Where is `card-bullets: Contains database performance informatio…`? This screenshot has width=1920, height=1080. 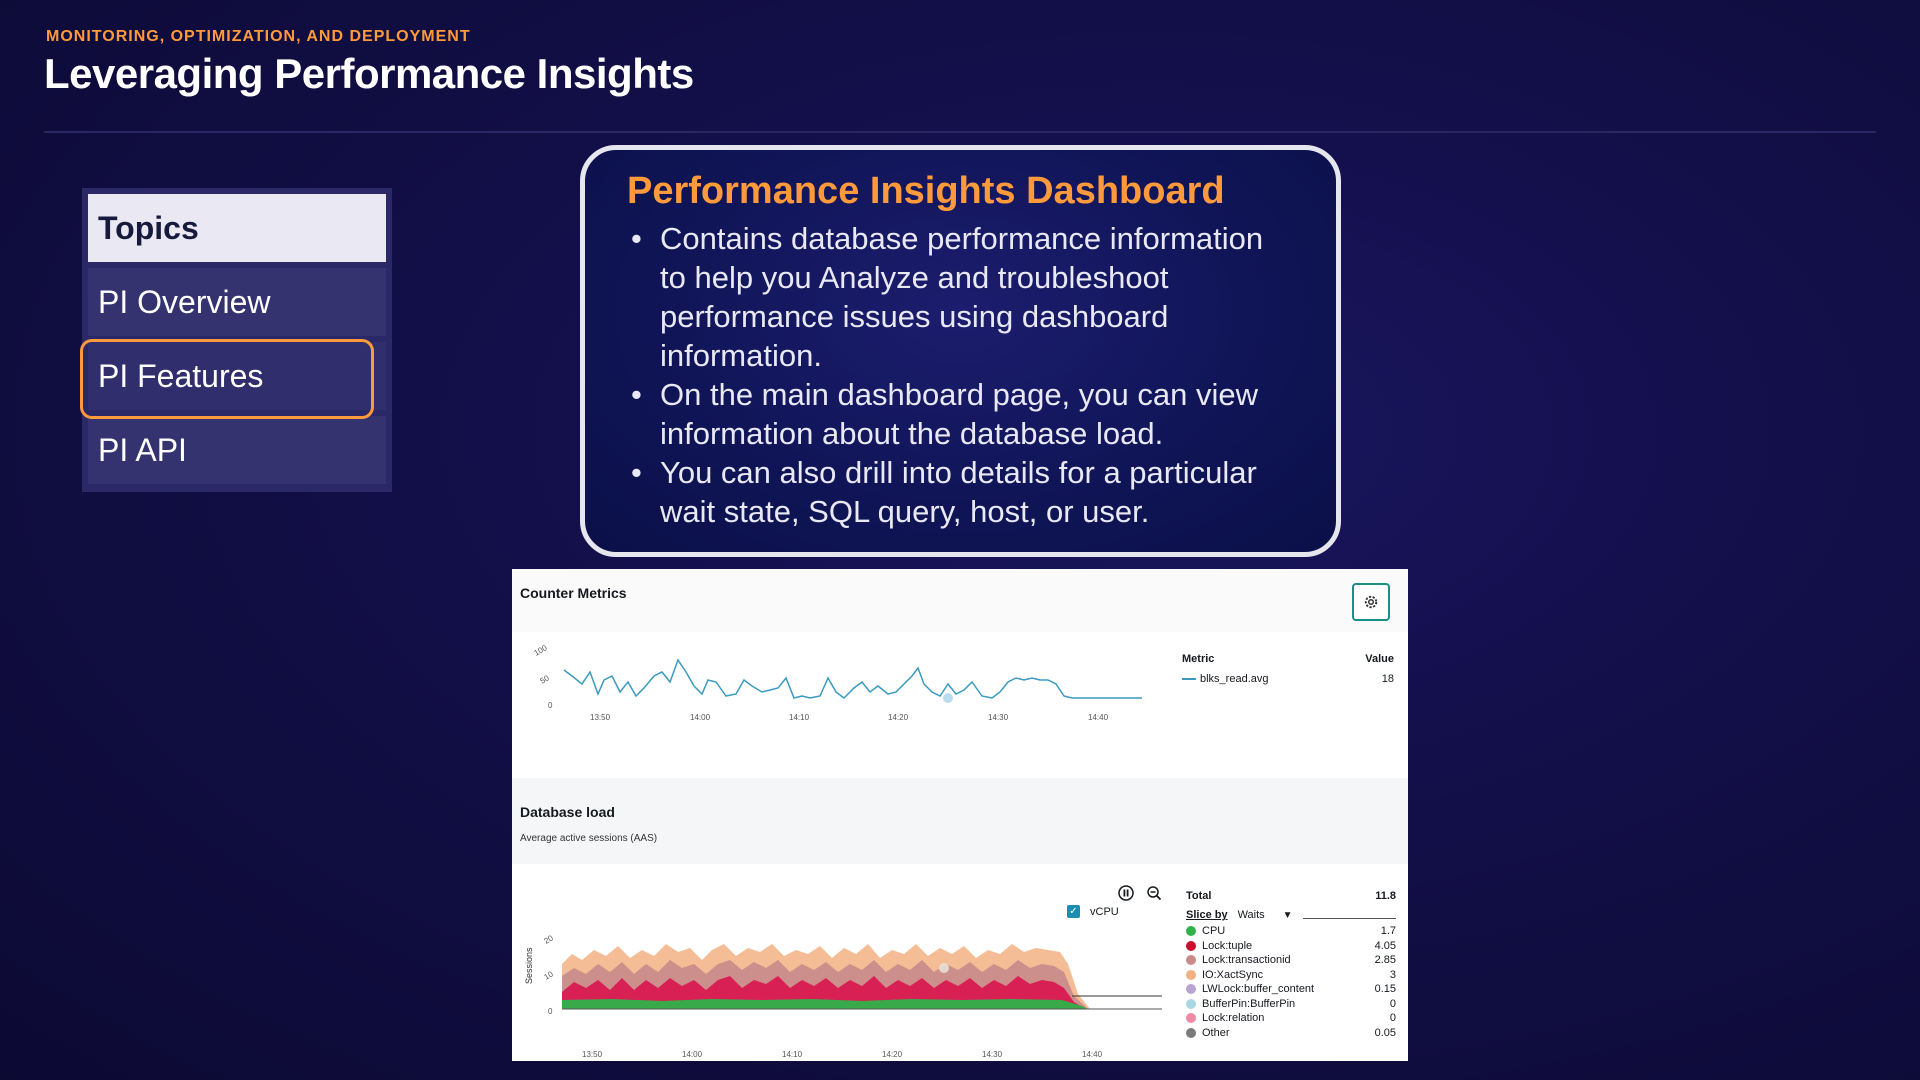
card-bullets: Contains database performance informatio… is located at coordinates (961, 375).